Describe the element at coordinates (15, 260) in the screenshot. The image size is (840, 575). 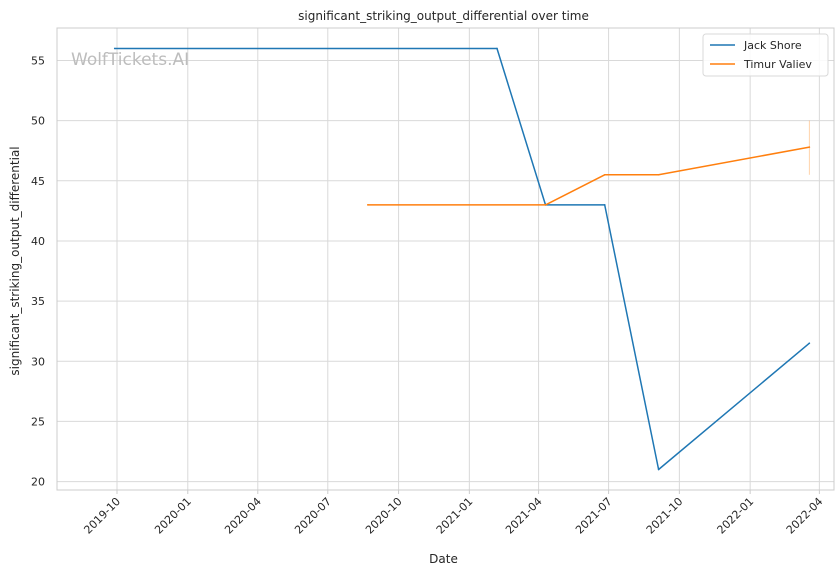
I see `y-axis-label: significant_striking_output_differential` at that location.